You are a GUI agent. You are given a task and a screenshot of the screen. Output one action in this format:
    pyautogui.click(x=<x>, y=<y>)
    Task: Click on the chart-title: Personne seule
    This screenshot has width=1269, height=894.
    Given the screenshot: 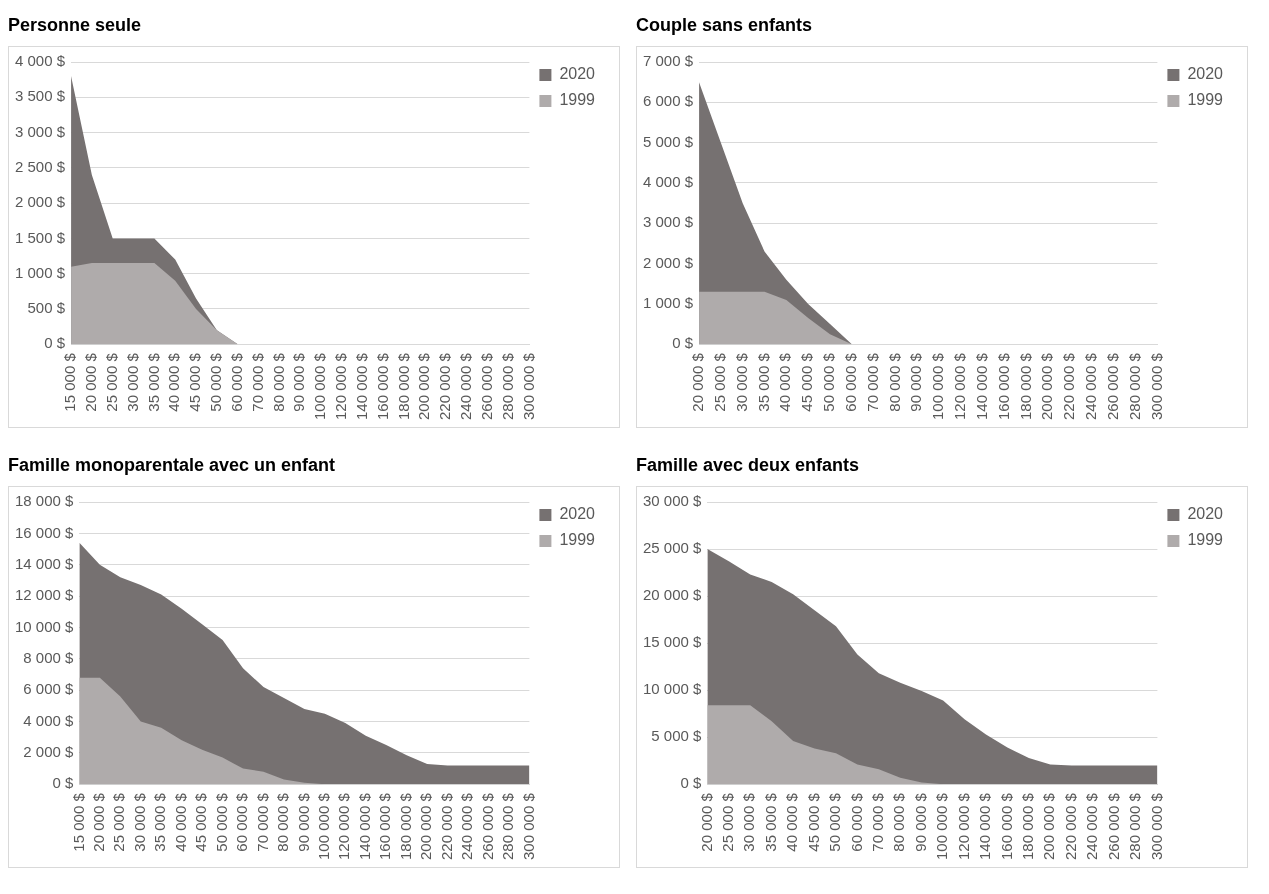 What is the action you would take?
    pyautogui.click(x=75, y=25)
    